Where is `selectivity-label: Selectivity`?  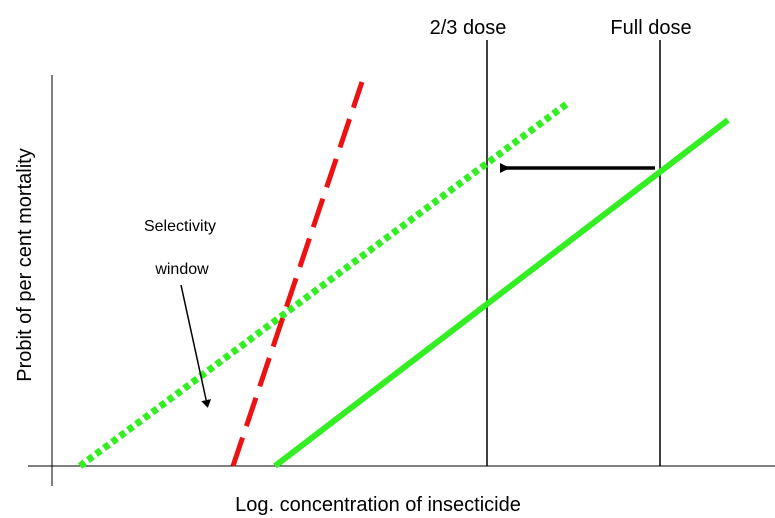
selectivity-label: Selectivity is located at coordinates (180, 226).